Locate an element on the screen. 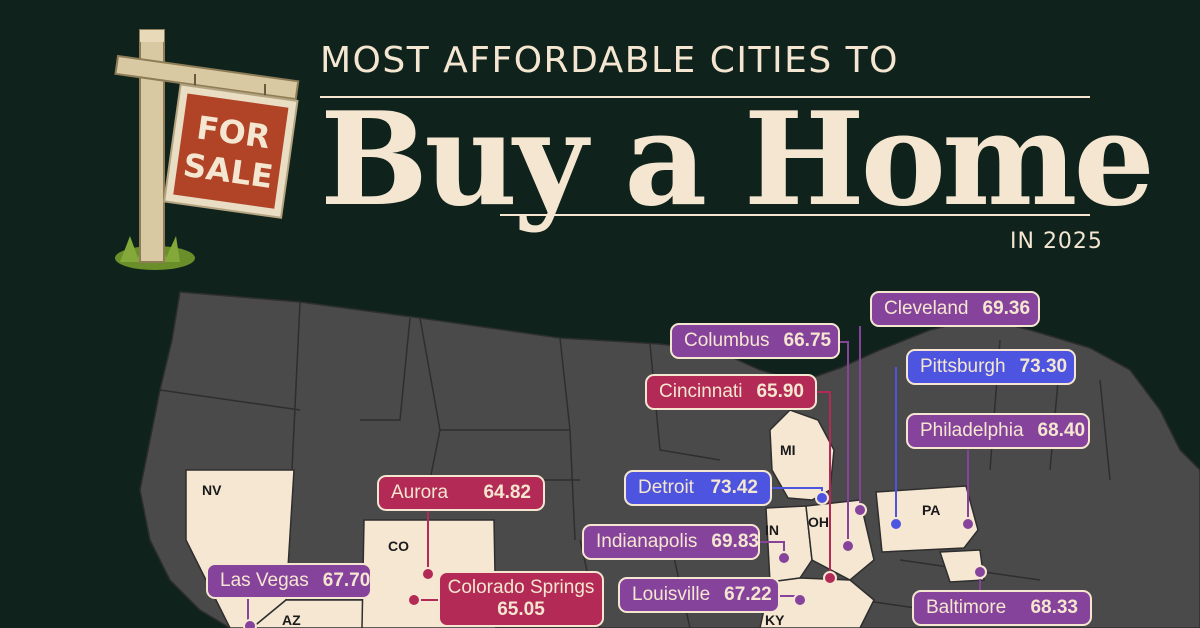 The height and width of the screenshot is (628, 1200). city-score: 73.42 is located at coordinates (734, 487).